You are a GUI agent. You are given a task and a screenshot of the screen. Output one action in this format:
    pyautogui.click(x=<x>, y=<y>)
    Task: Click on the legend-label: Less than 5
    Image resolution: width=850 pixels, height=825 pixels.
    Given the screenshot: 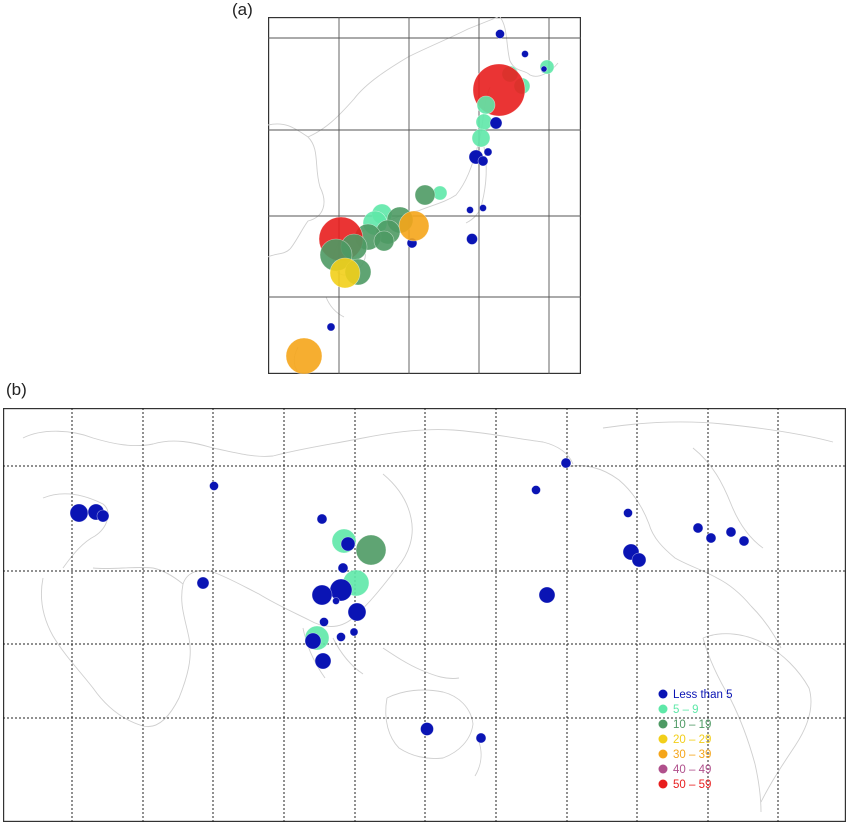 What is the action you would take?
    pyautogui.click(x=702, y=695)
    